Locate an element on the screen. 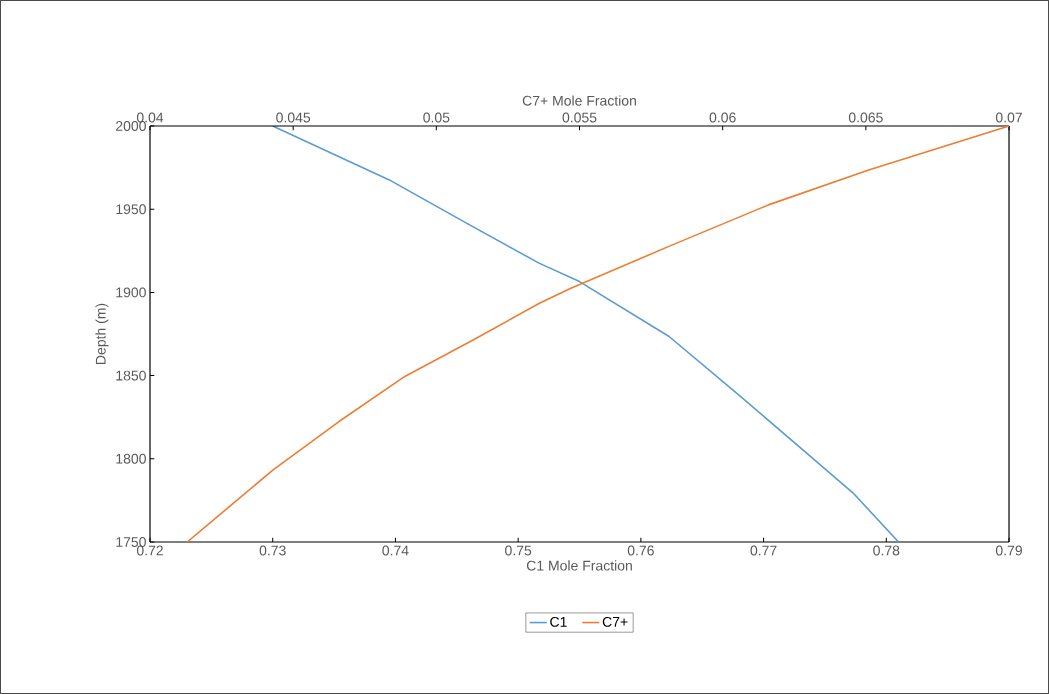  x2-axis-title: C7+ Mole Fraction is located at coordinates (579, 100).